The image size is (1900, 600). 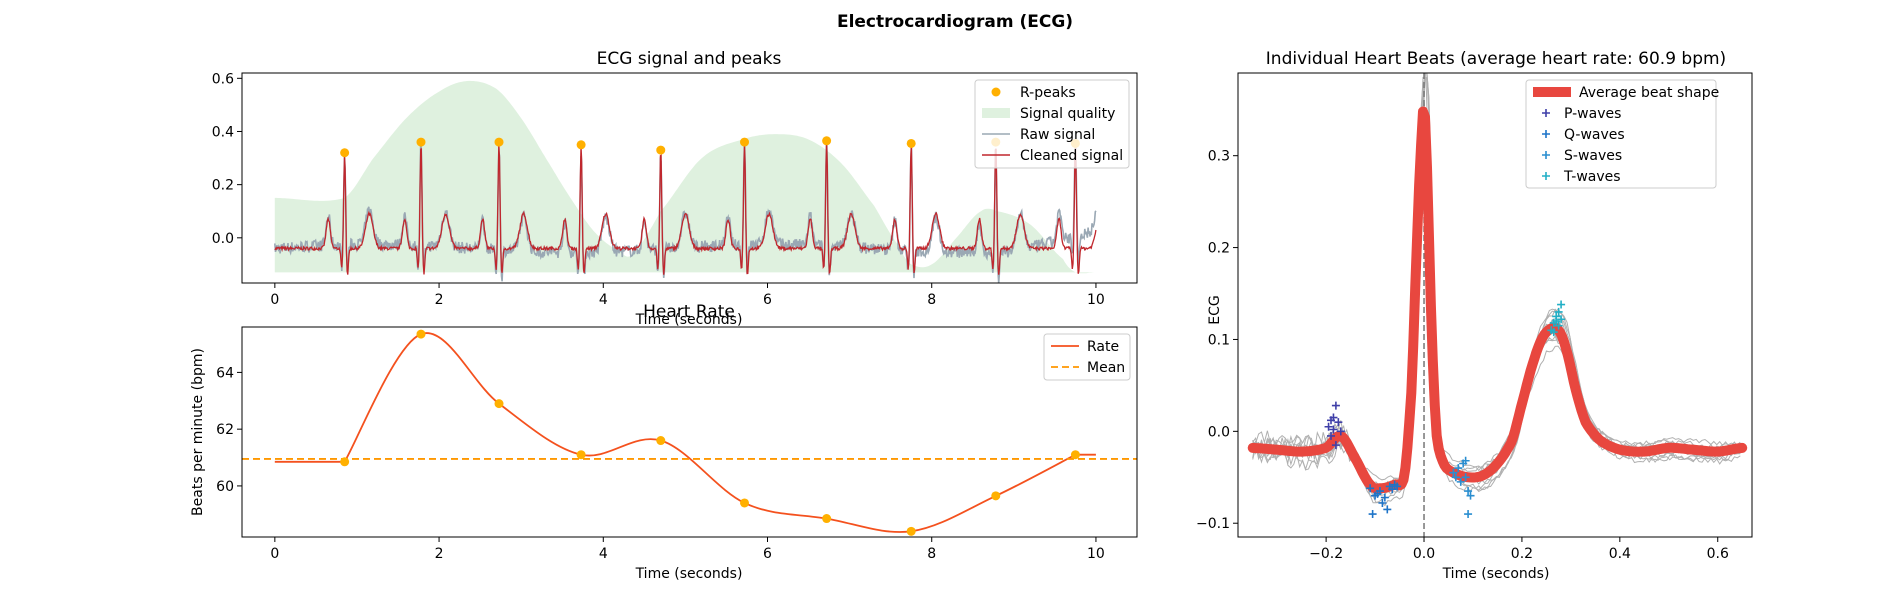 I want to click on signal-quality-area, so click(x=685, y=177).